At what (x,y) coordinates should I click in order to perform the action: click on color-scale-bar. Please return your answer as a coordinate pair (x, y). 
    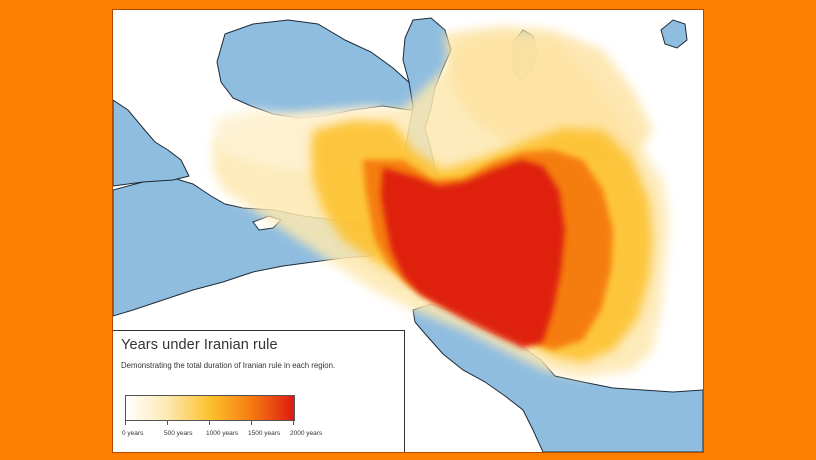
    Looking at the image, I should click on (210, 408).